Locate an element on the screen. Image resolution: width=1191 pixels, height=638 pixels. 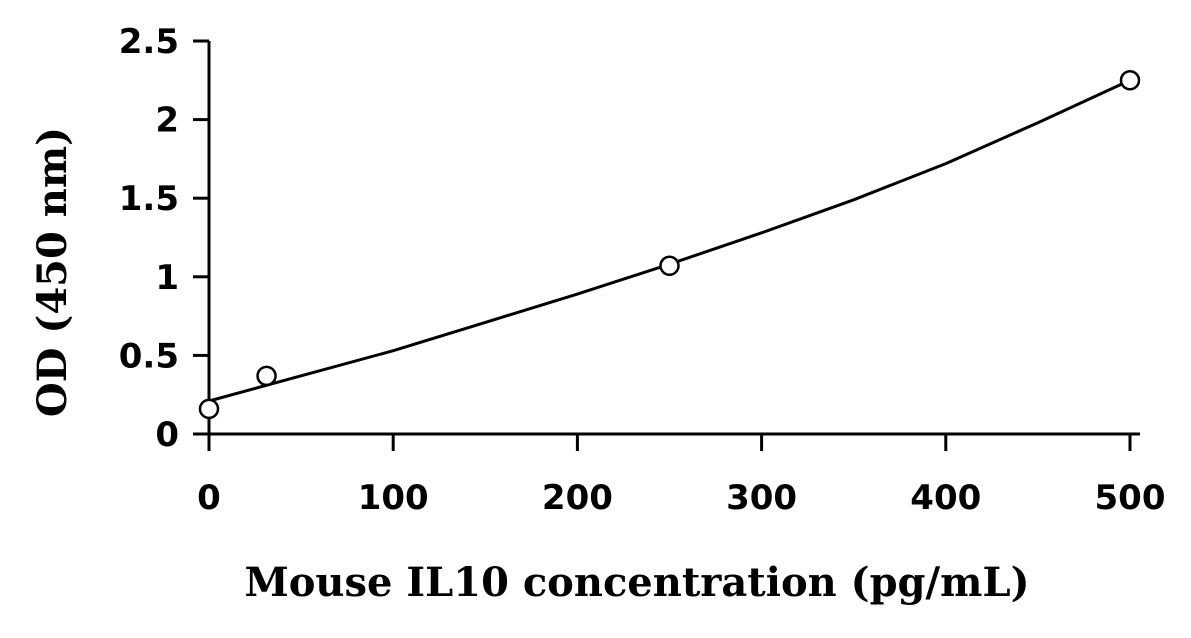
y-tick-label: 2.5 is located at coordinates (149, 42).